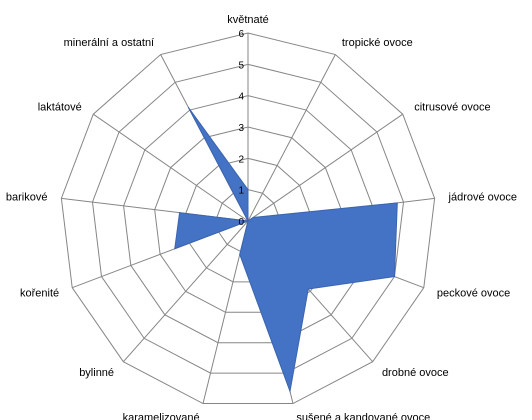 This screenshot has height=420, width=532. I want to click on category-label-3: citrusové ovoce, so click(452, 107).